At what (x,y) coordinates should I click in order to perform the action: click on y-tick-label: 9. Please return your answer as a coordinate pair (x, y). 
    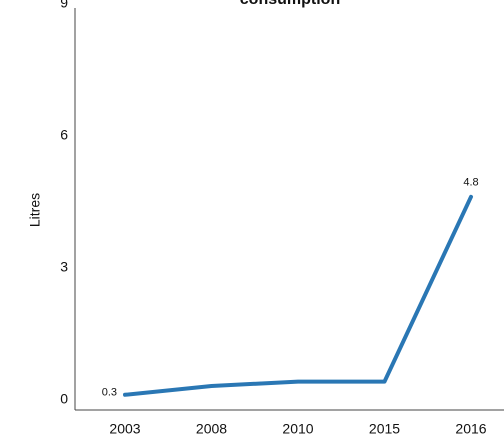
    Looking at the image, I should click on (64, 5).